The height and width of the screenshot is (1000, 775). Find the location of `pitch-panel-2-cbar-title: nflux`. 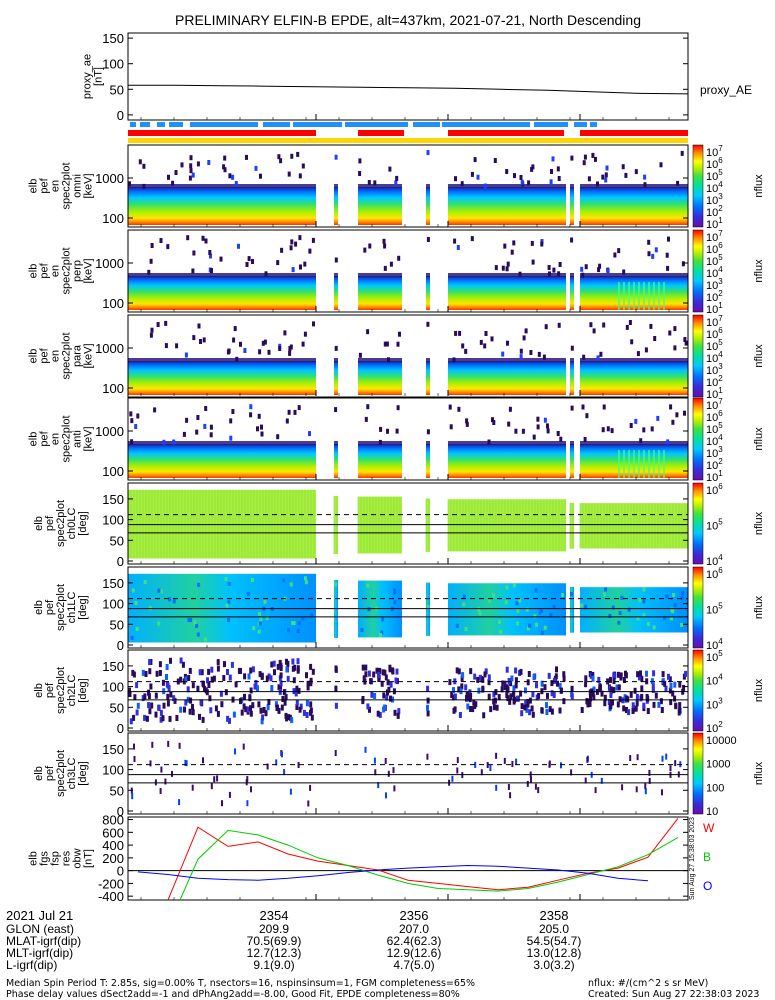

pitch-panel-2-cbar-title: nflux is located at coordinates (759, 690).